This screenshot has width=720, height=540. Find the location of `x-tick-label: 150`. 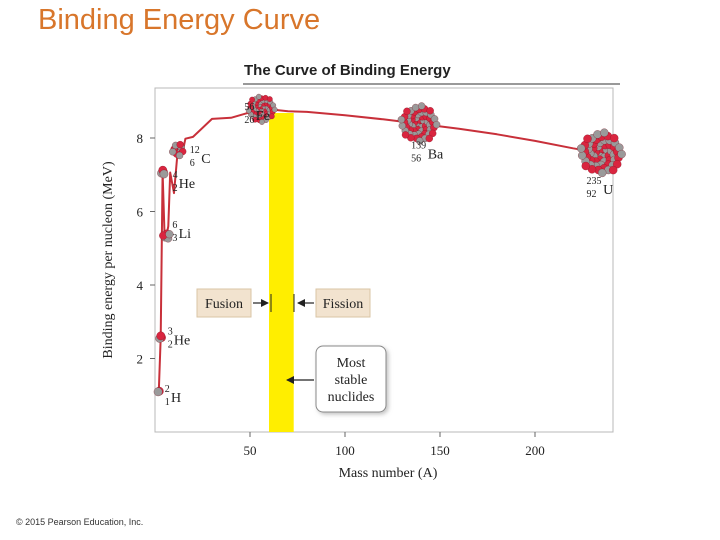

x-tick-label: 150 is located at coordinates (440, 450).